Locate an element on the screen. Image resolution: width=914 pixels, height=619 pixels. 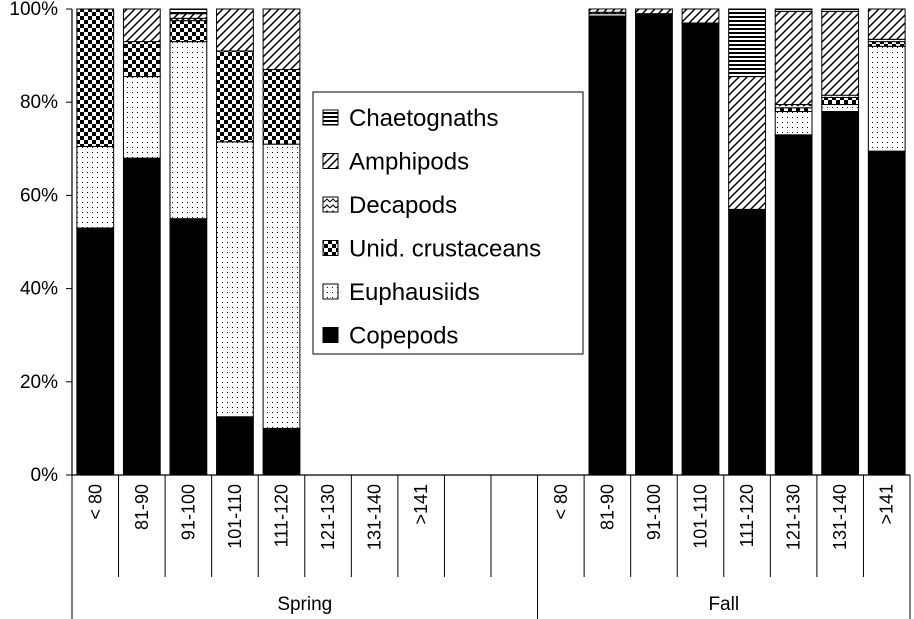
legend-label: Amphipods is located at coordinates (409, 162).